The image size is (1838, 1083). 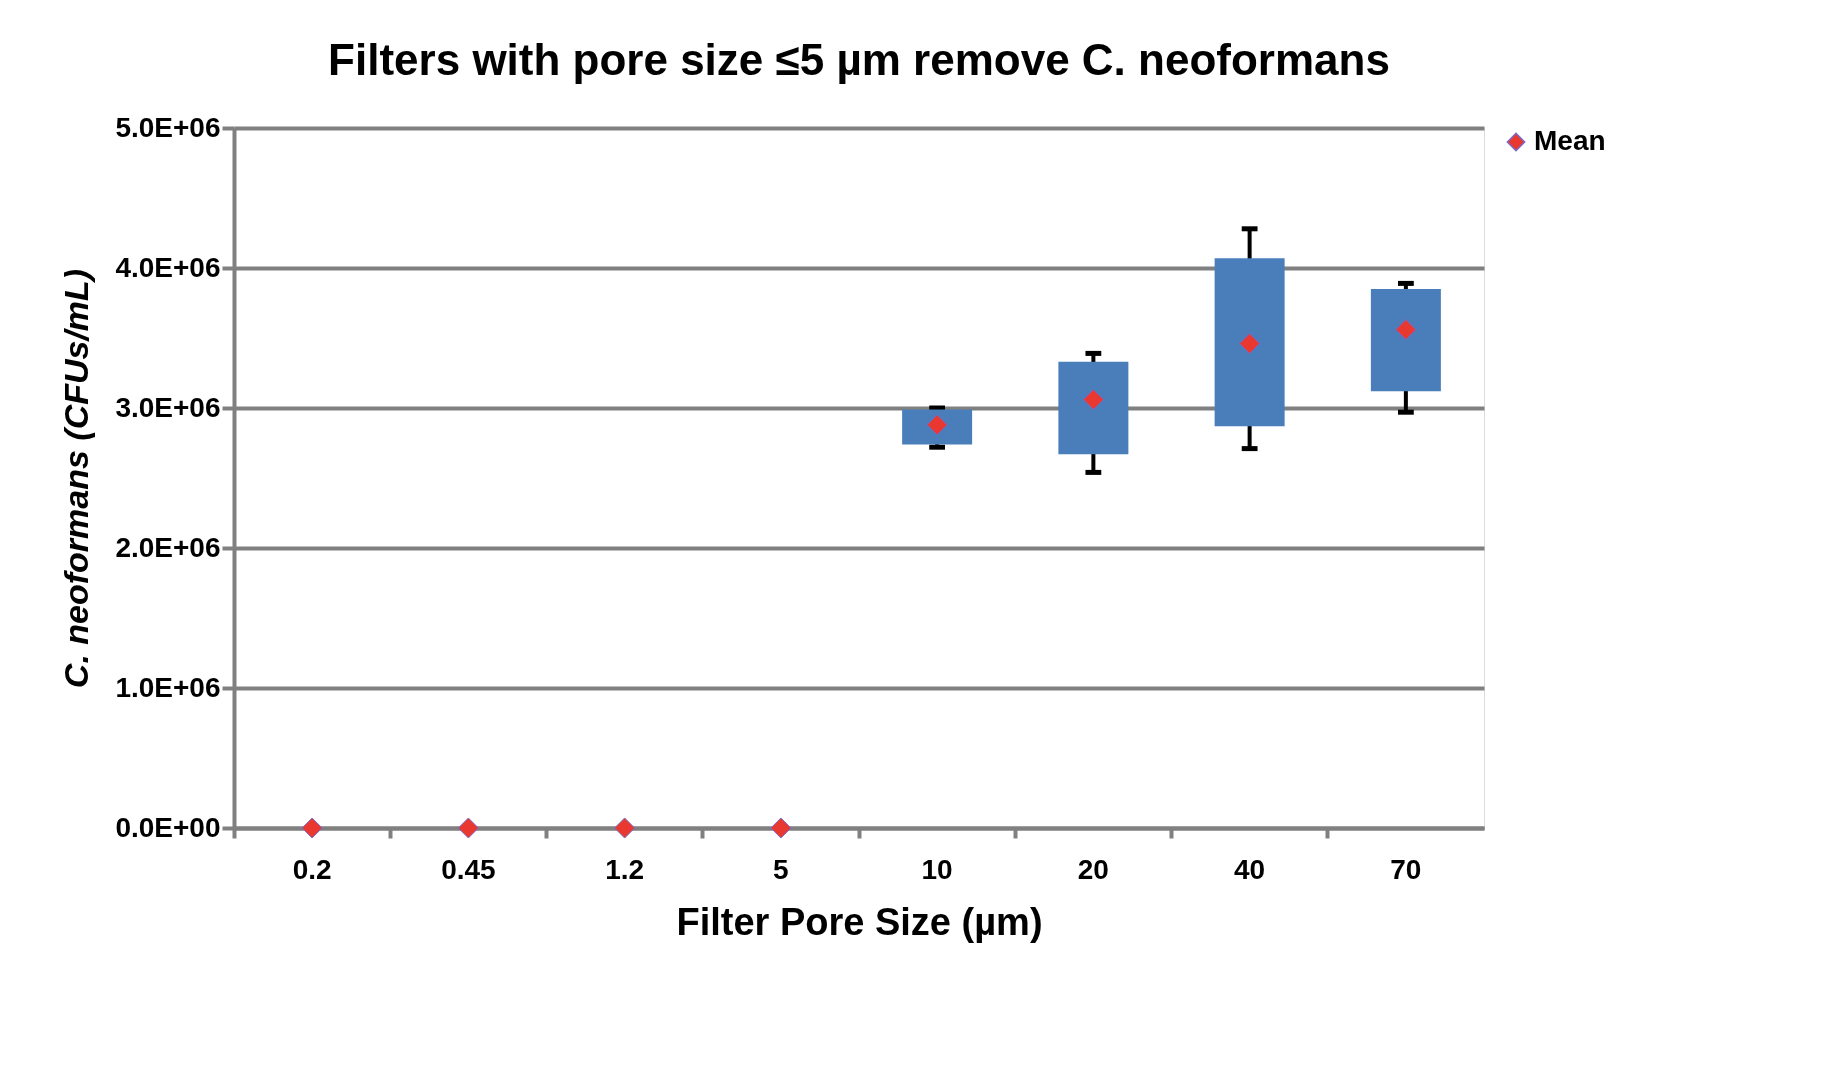 I want to click on x-tick-label: 20, so click(x=1093, y=869).